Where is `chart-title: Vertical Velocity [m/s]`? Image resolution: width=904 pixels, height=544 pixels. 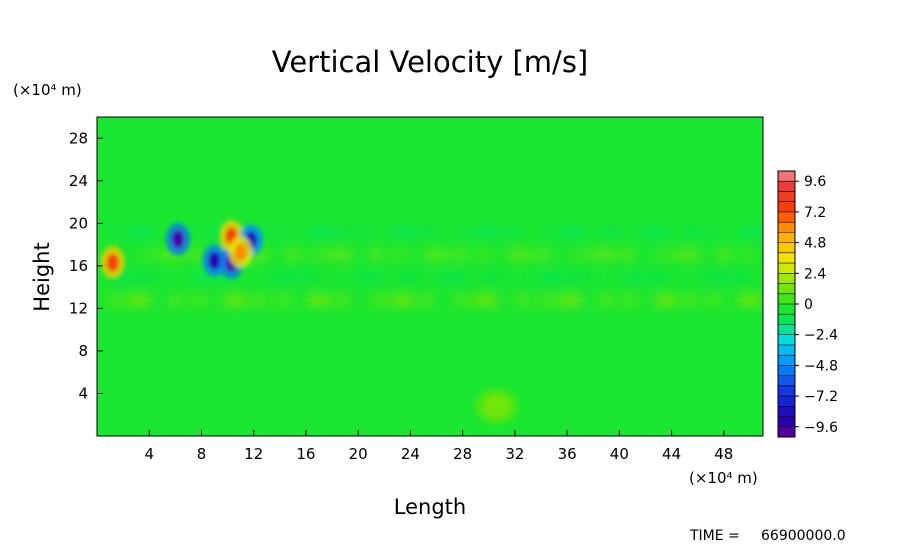
chart-title: Vertical Velocity [m/s] is located at coordinates (430, 62).